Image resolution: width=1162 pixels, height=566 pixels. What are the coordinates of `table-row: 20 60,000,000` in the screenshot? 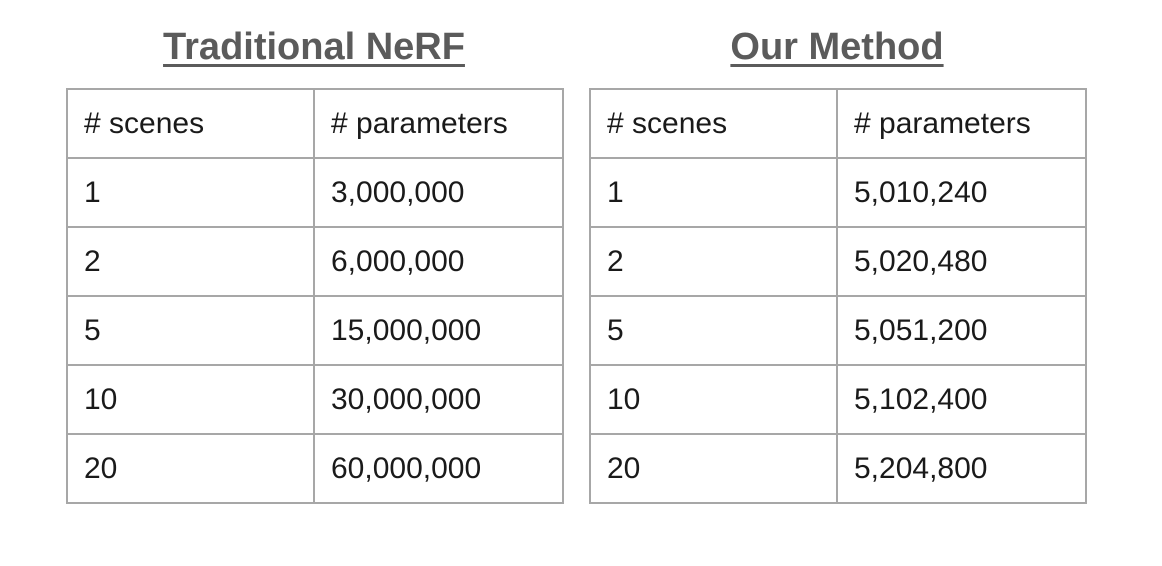 It's located at (315, 468).